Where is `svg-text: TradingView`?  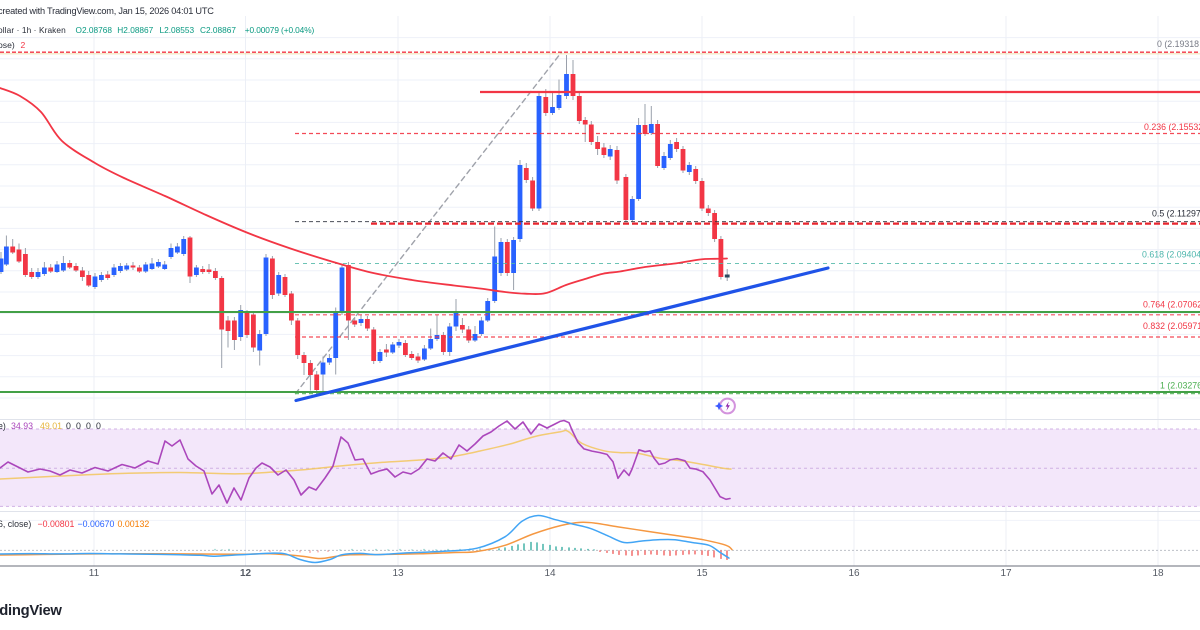 svg-text: TradingView is located at coordinates (31, 611).